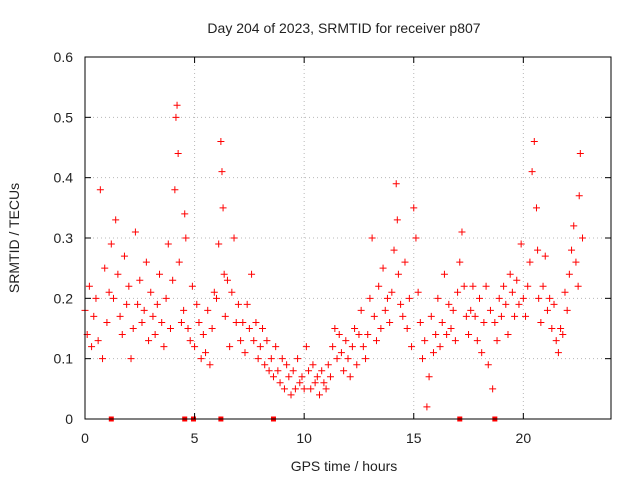 The width and height of the screenshot is (640, 480). Describe the element at coordinates (64, 359) in the screenshot. I see `y-tick-label: 0.1` at that location.